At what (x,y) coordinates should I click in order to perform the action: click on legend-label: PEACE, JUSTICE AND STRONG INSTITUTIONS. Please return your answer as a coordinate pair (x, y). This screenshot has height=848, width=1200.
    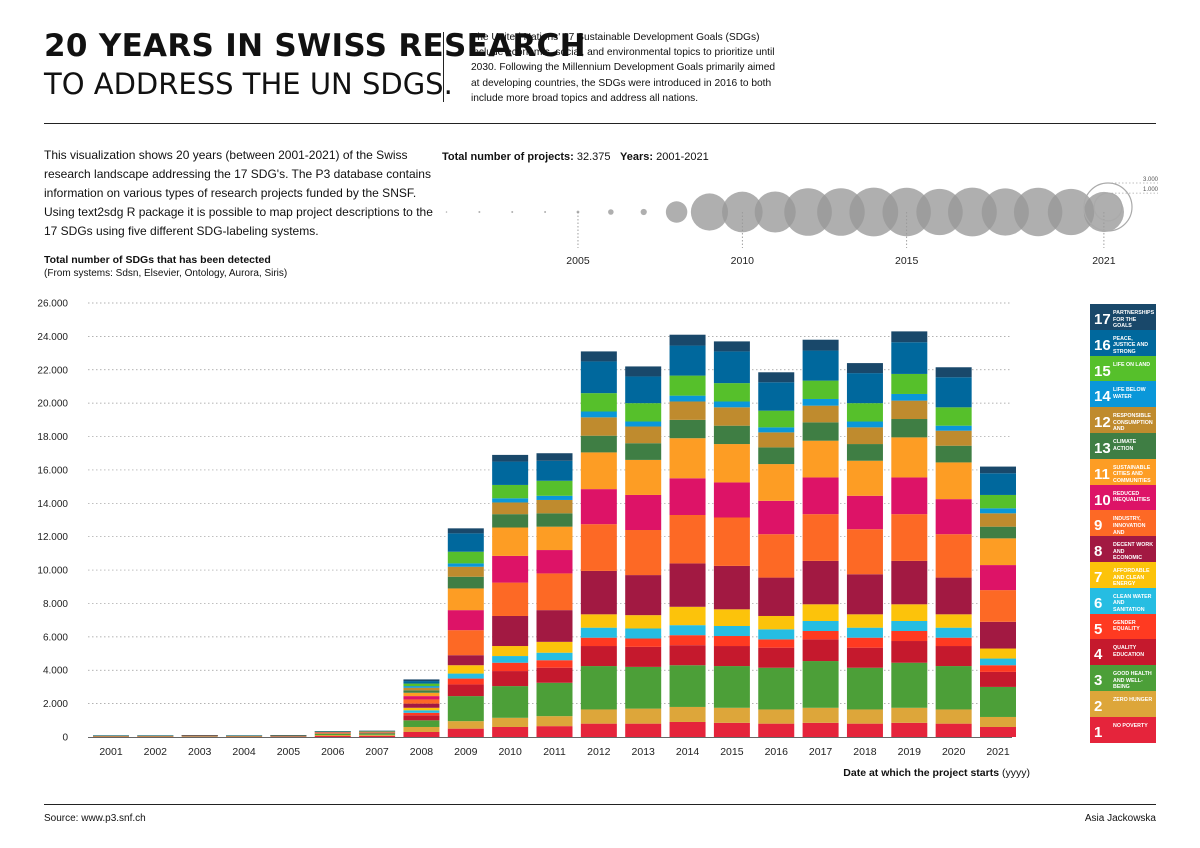
    Looking at the image, I should click on (1131, 345).